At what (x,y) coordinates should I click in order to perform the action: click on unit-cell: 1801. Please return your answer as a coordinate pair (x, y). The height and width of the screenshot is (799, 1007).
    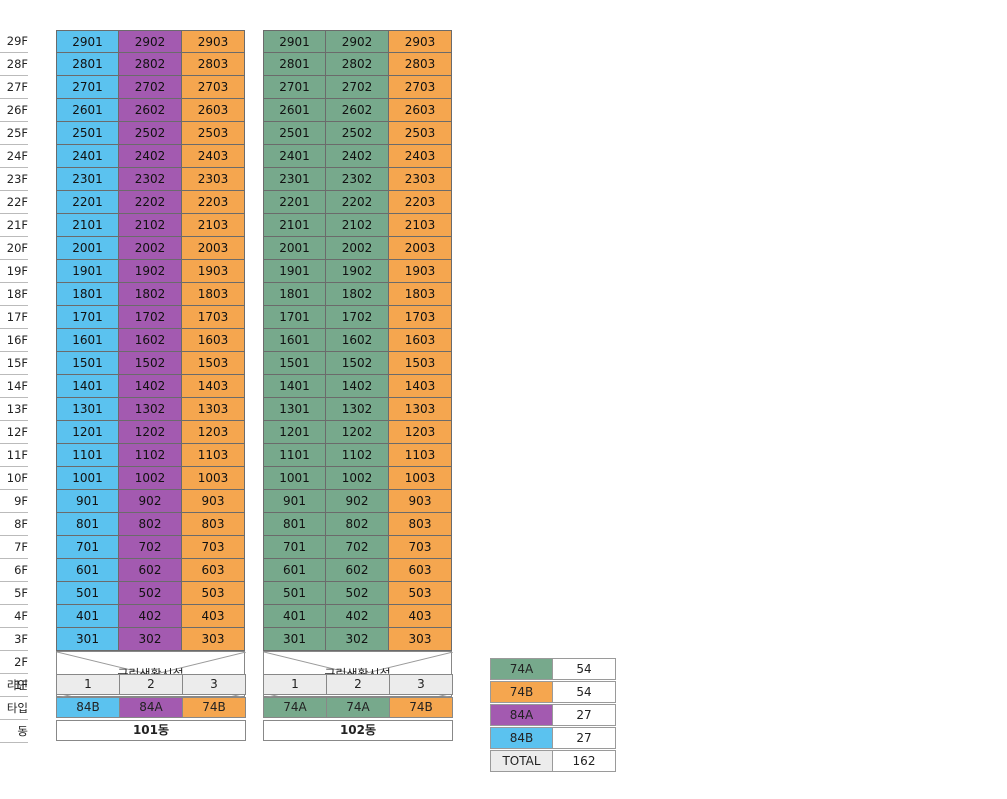
    Looking at the image, I should click on (87, 294).